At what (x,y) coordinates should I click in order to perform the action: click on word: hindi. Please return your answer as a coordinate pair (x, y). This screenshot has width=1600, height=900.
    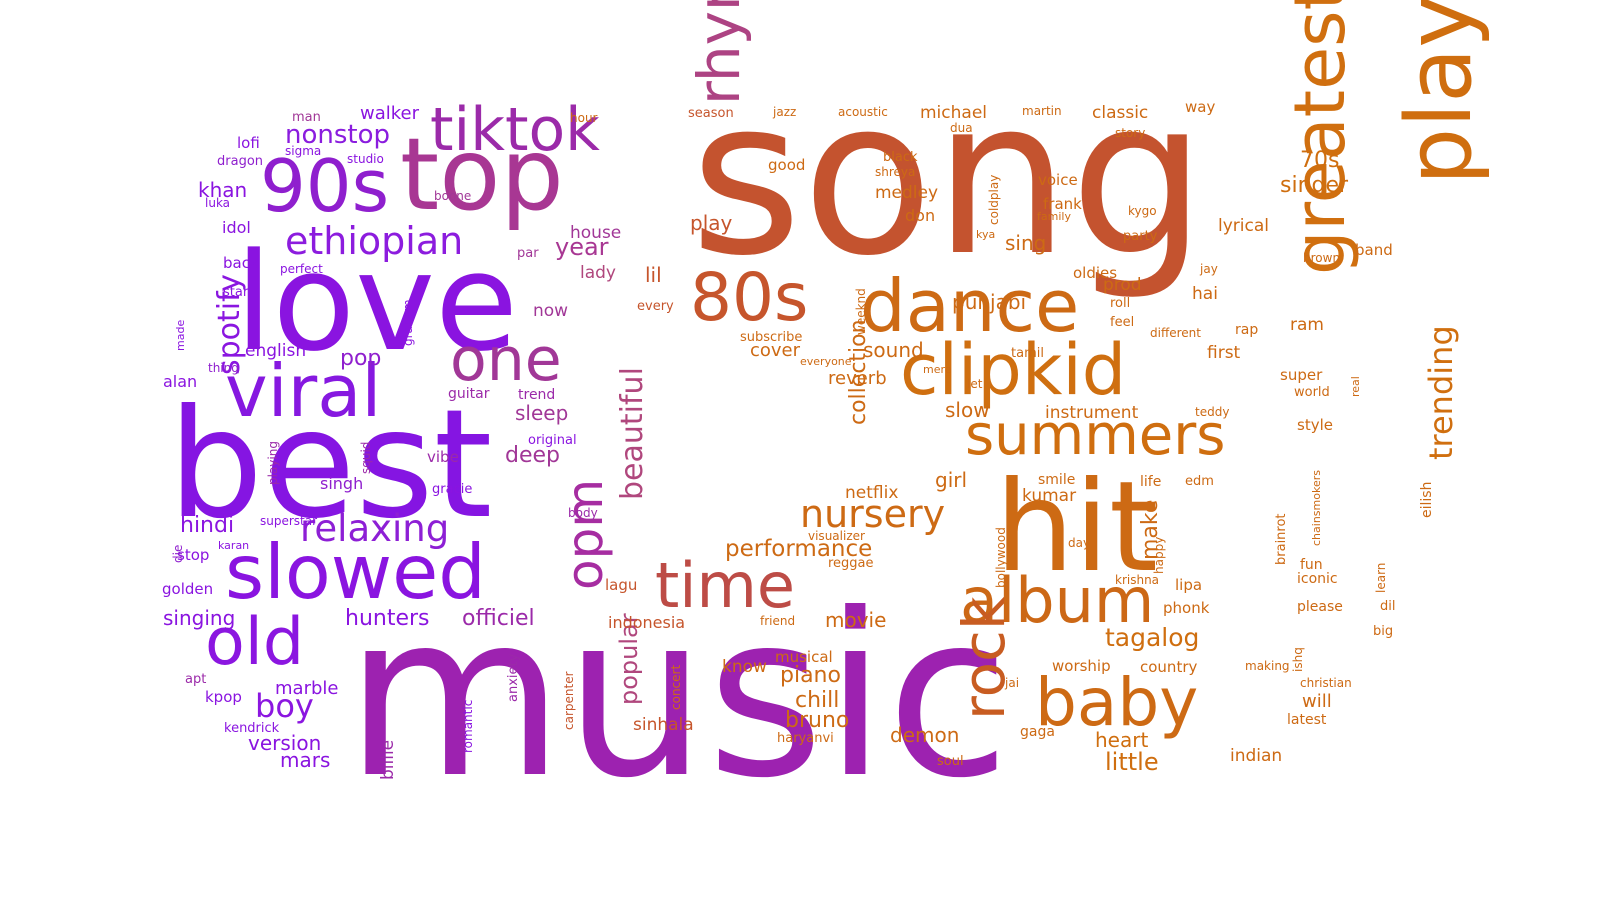
    Looking at the image, I should click on (207, 525).